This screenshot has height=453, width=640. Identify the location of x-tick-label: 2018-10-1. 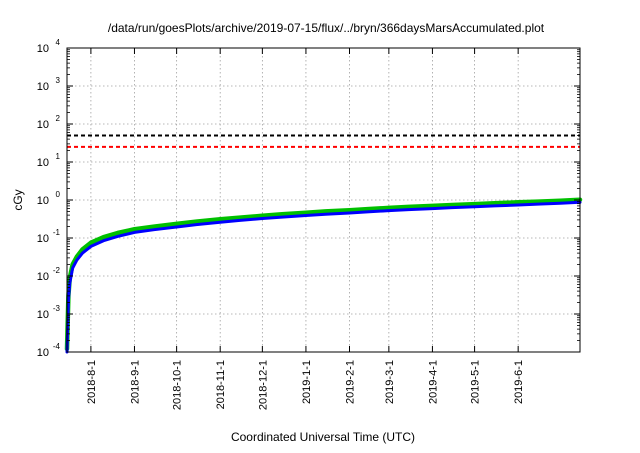
(178, 385).